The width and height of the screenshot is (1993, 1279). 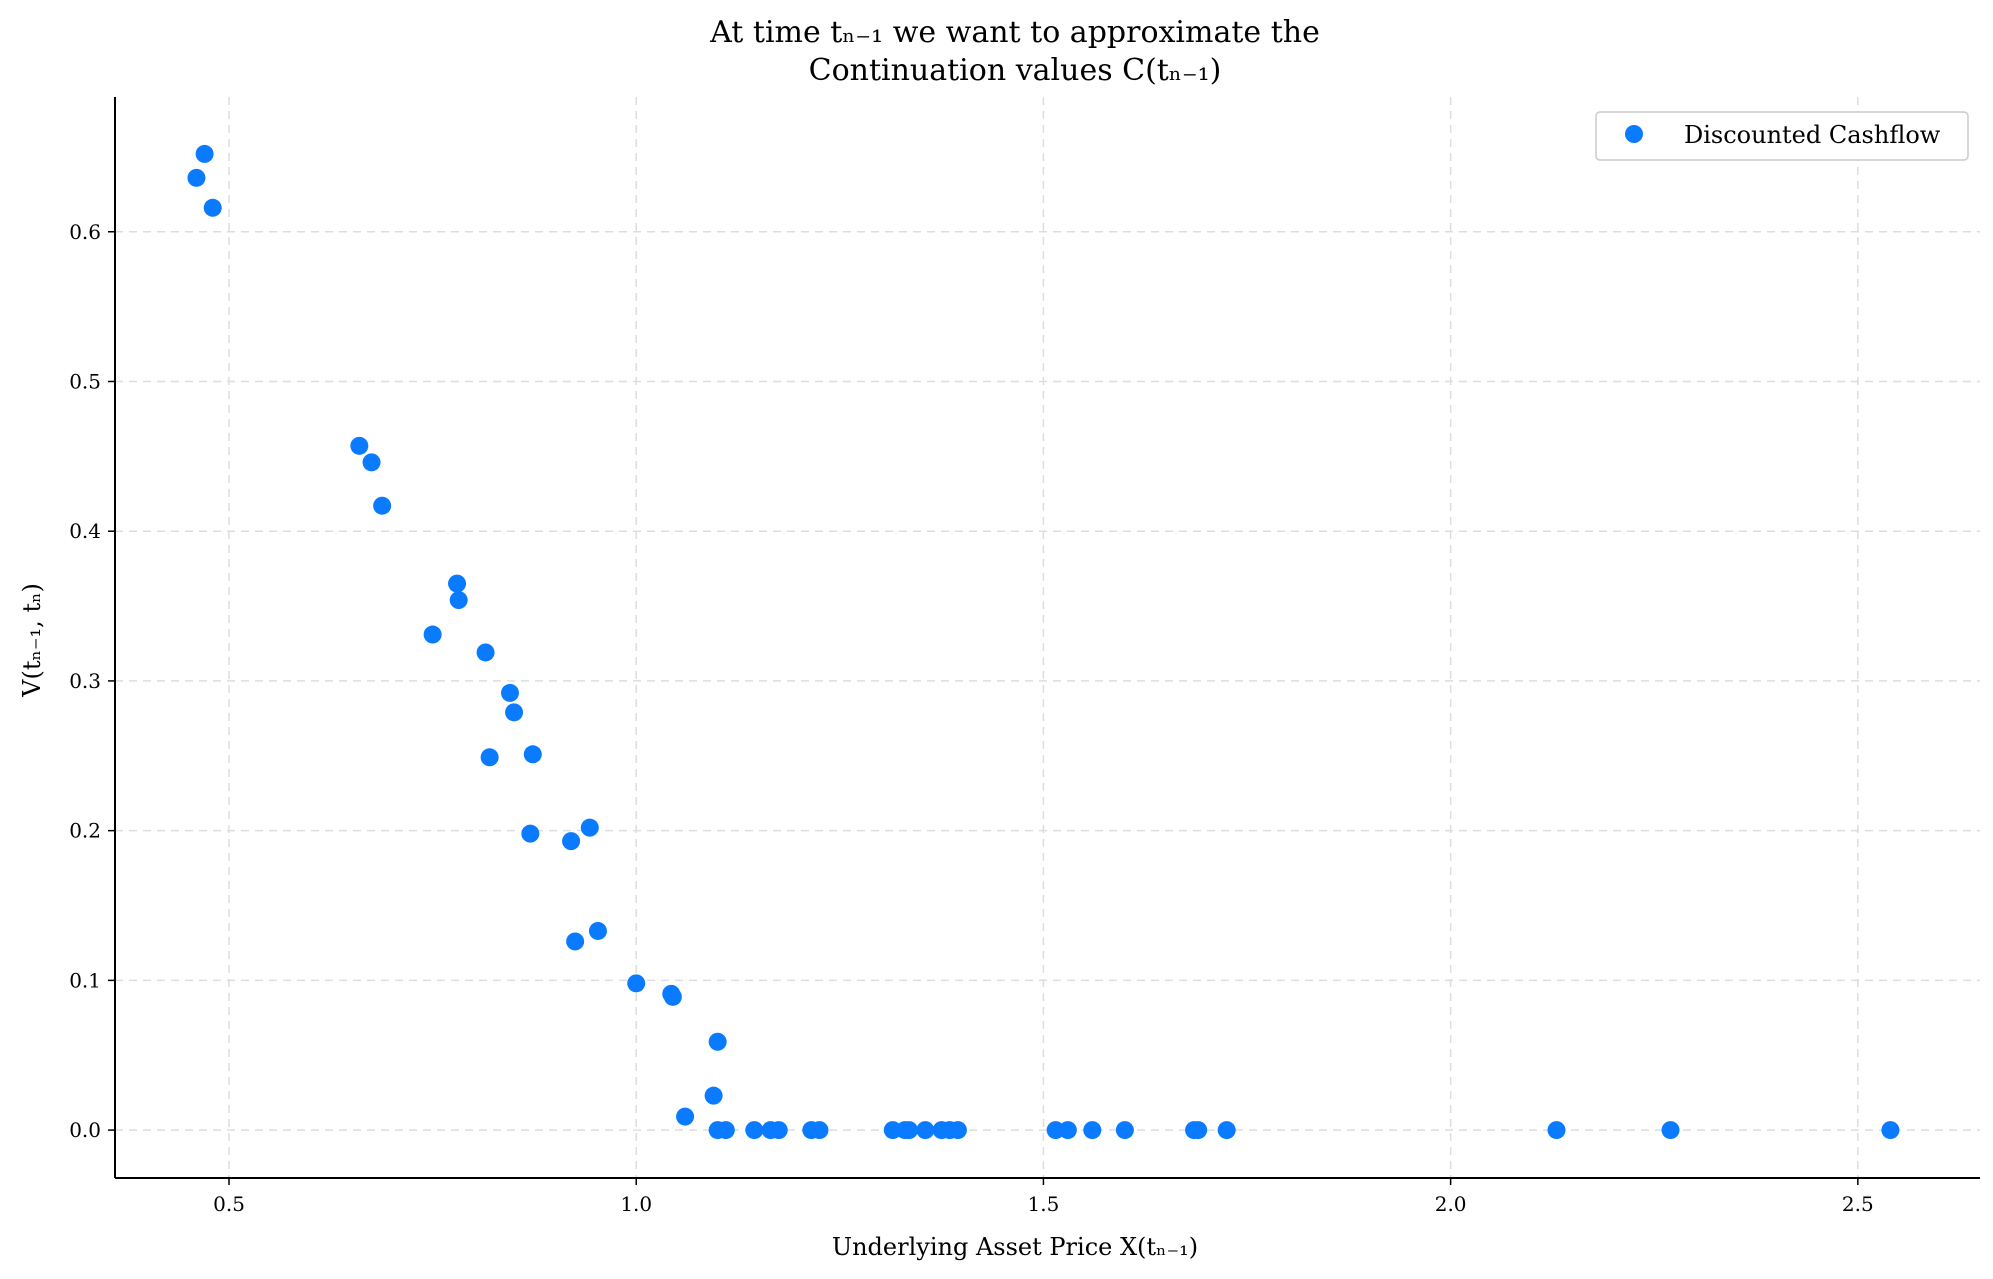 I want to click on x-tick-label: 2.5, so click(x=1858, y=1204).